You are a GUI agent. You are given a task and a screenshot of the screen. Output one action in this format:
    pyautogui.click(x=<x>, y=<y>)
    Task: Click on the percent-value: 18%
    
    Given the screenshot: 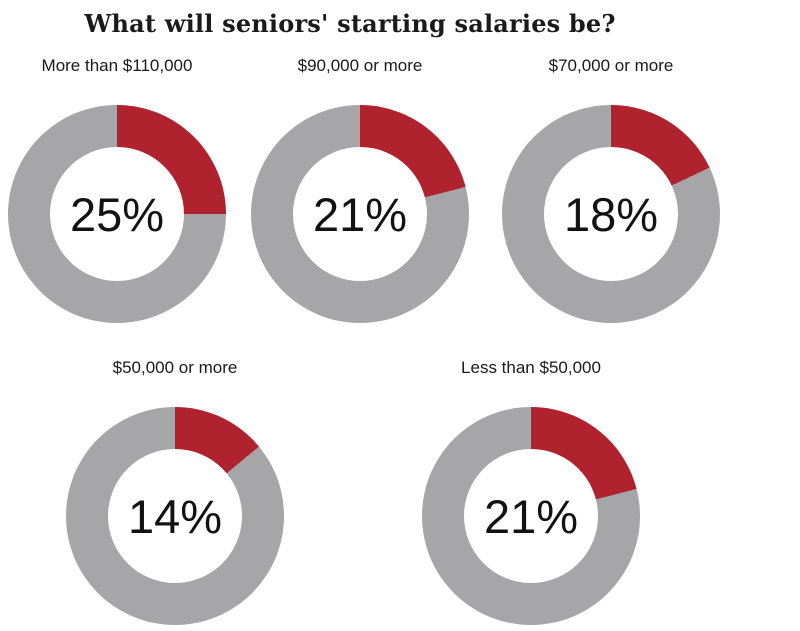 What is the action you would take?
    pyautogui.click(x=611, y=214)
    